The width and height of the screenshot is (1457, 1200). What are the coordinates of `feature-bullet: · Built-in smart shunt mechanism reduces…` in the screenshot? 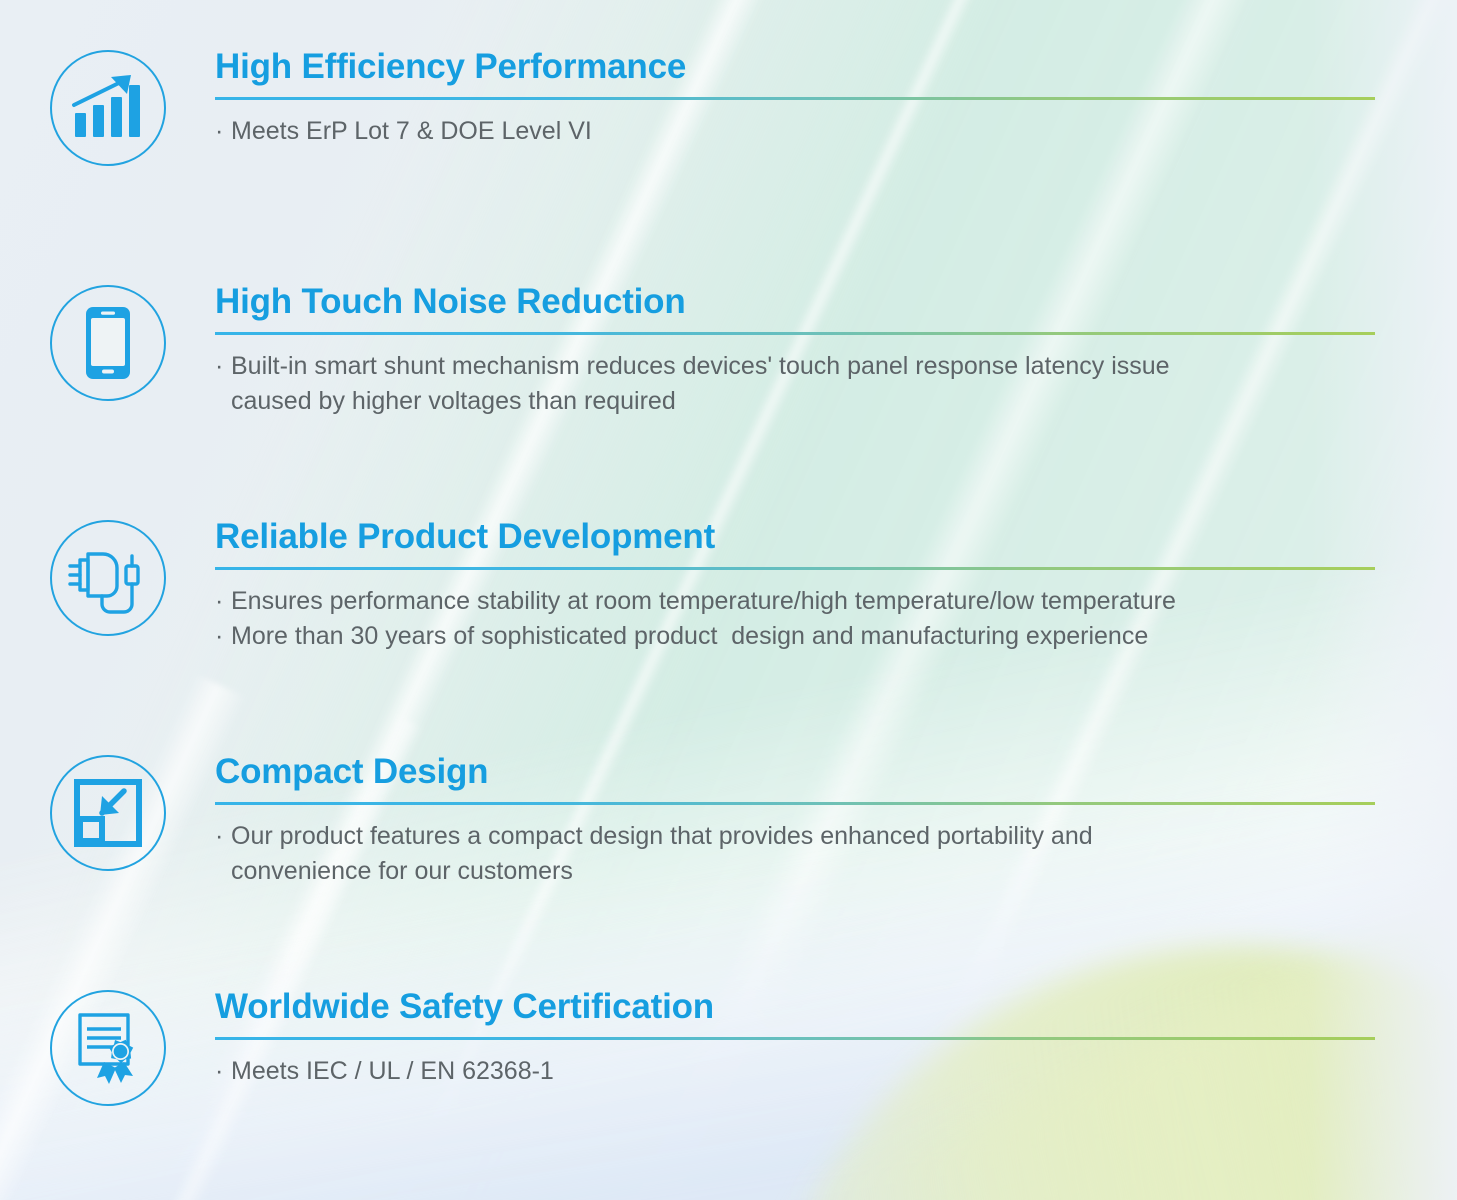 It's located at (795, 384).